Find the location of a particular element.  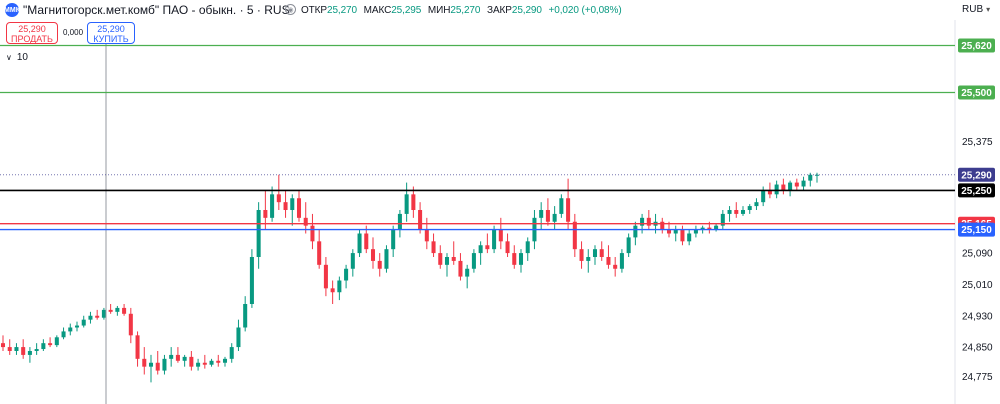

chevron-down-icon: ∨ is located at coordinates (9, 57).